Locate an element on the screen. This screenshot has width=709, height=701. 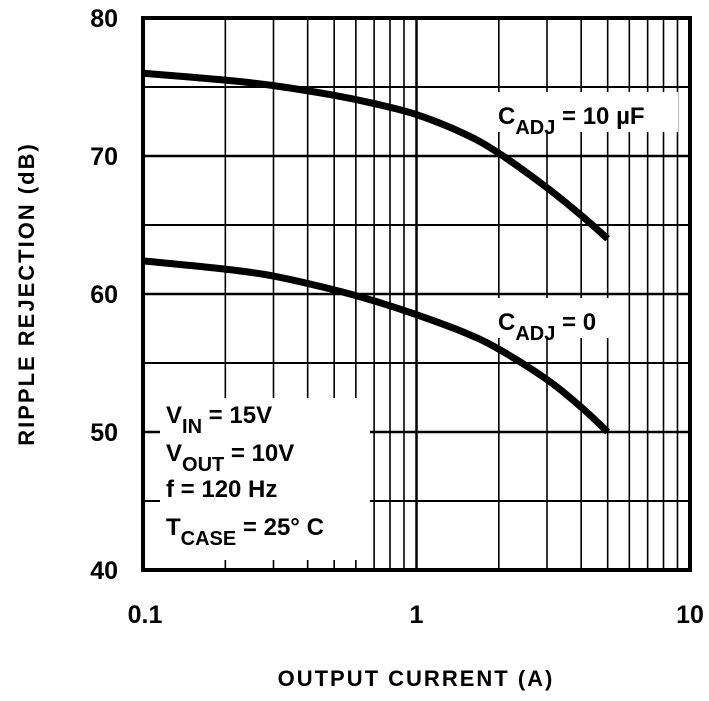
x-axis-title: OUTPUT CURRENT (A) is located at coordinates (416, 678).